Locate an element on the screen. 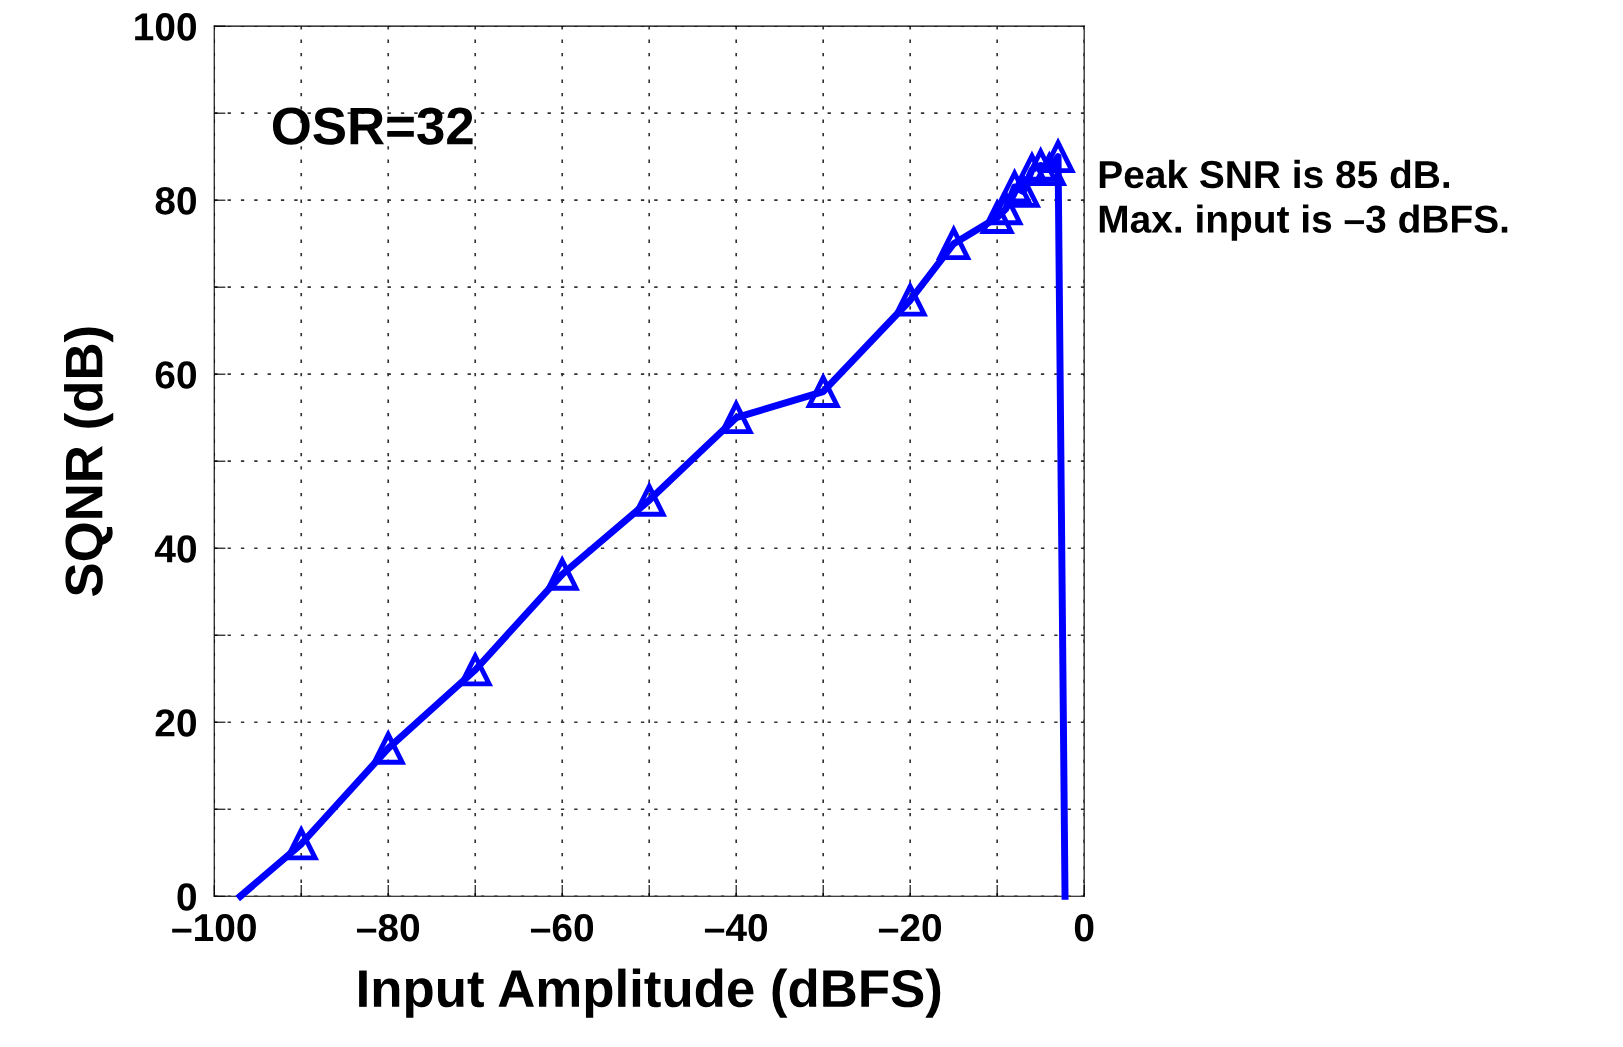 Image resolution: width=1623 pixels, height=1047 pixels. x-tick-label: –100 is located at coordinates (214, 927).